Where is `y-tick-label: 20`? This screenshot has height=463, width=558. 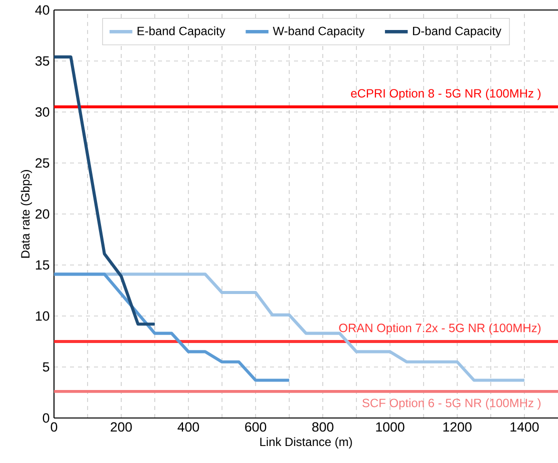 y-tick-label: 20 is located at coordinates (43, 214).